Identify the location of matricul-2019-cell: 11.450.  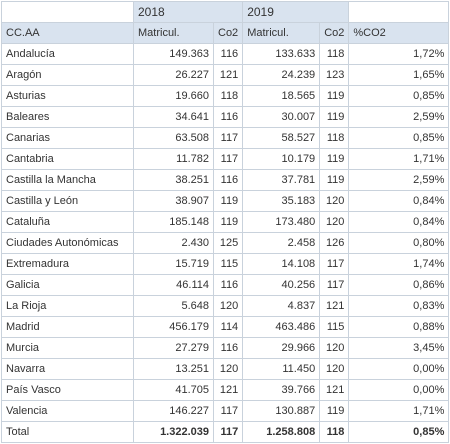
(281, 369).